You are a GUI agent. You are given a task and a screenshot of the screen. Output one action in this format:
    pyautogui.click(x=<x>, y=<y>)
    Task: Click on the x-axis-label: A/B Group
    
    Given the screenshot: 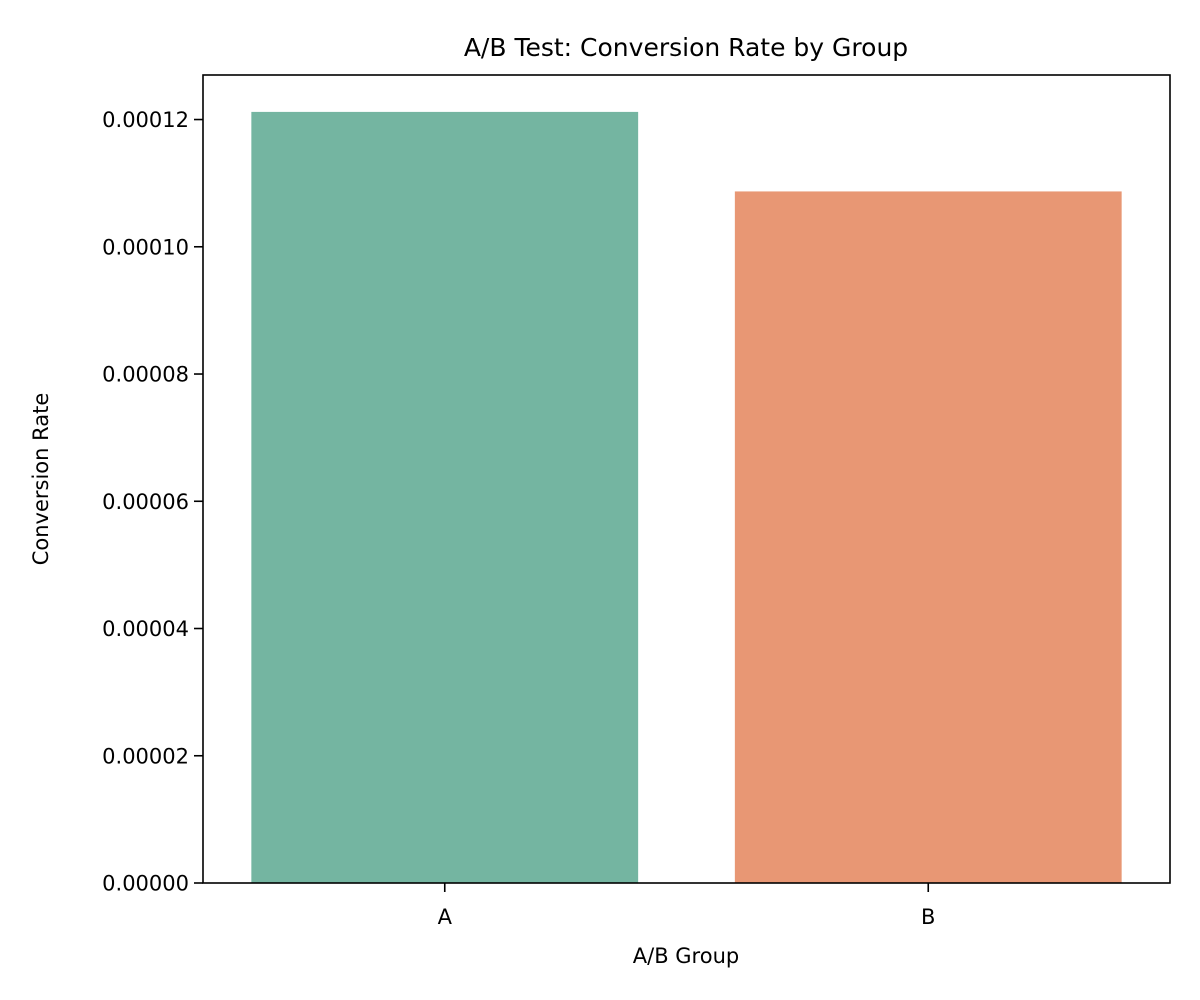 What is the action you would take?
    pyautogui.click(x=686, y=956)
    